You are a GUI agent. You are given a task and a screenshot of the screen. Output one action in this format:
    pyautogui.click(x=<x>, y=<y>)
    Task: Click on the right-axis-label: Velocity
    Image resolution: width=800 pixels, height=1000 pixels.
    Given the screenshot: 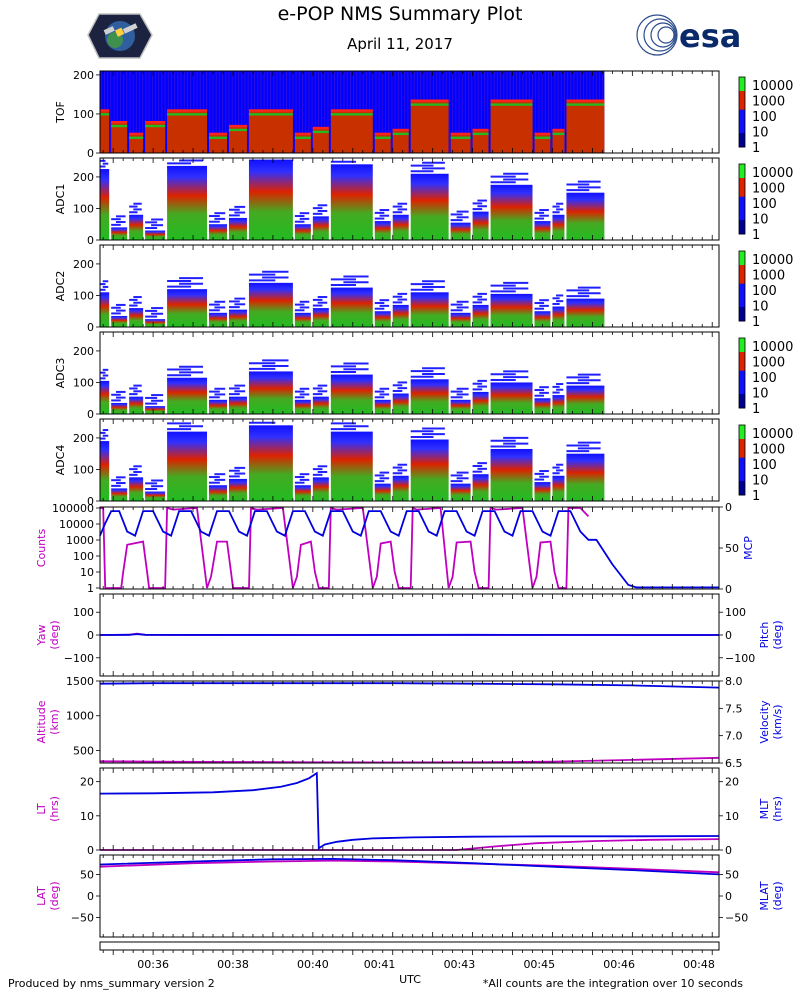 What is the action you would take?
    pyautogui.click(x=764, y=722)
    